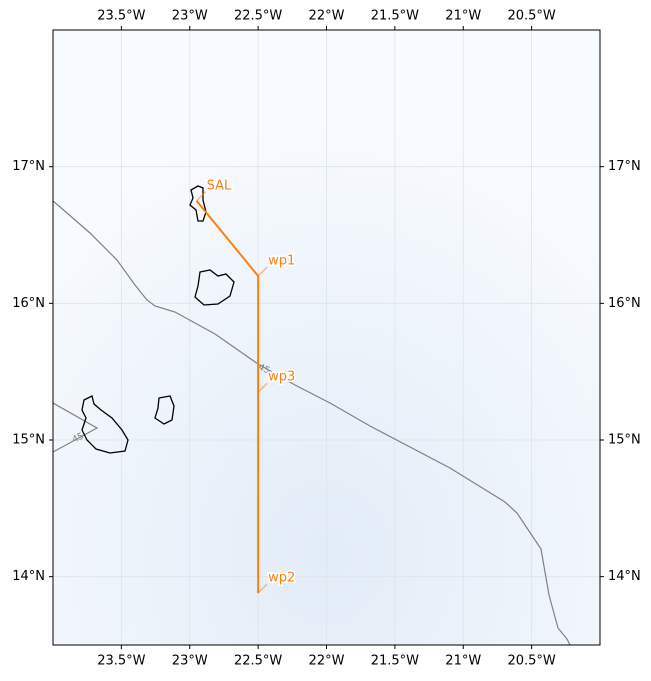 The height and width of the screenshot is (681, 651). I want to click on waypoint-label: wp2, so click(281, 578).